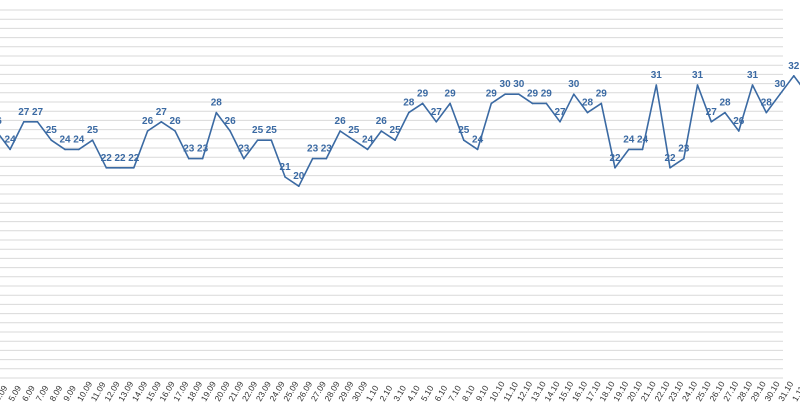  I want to click on x-tick-label: 9.10, so click(482, 393).